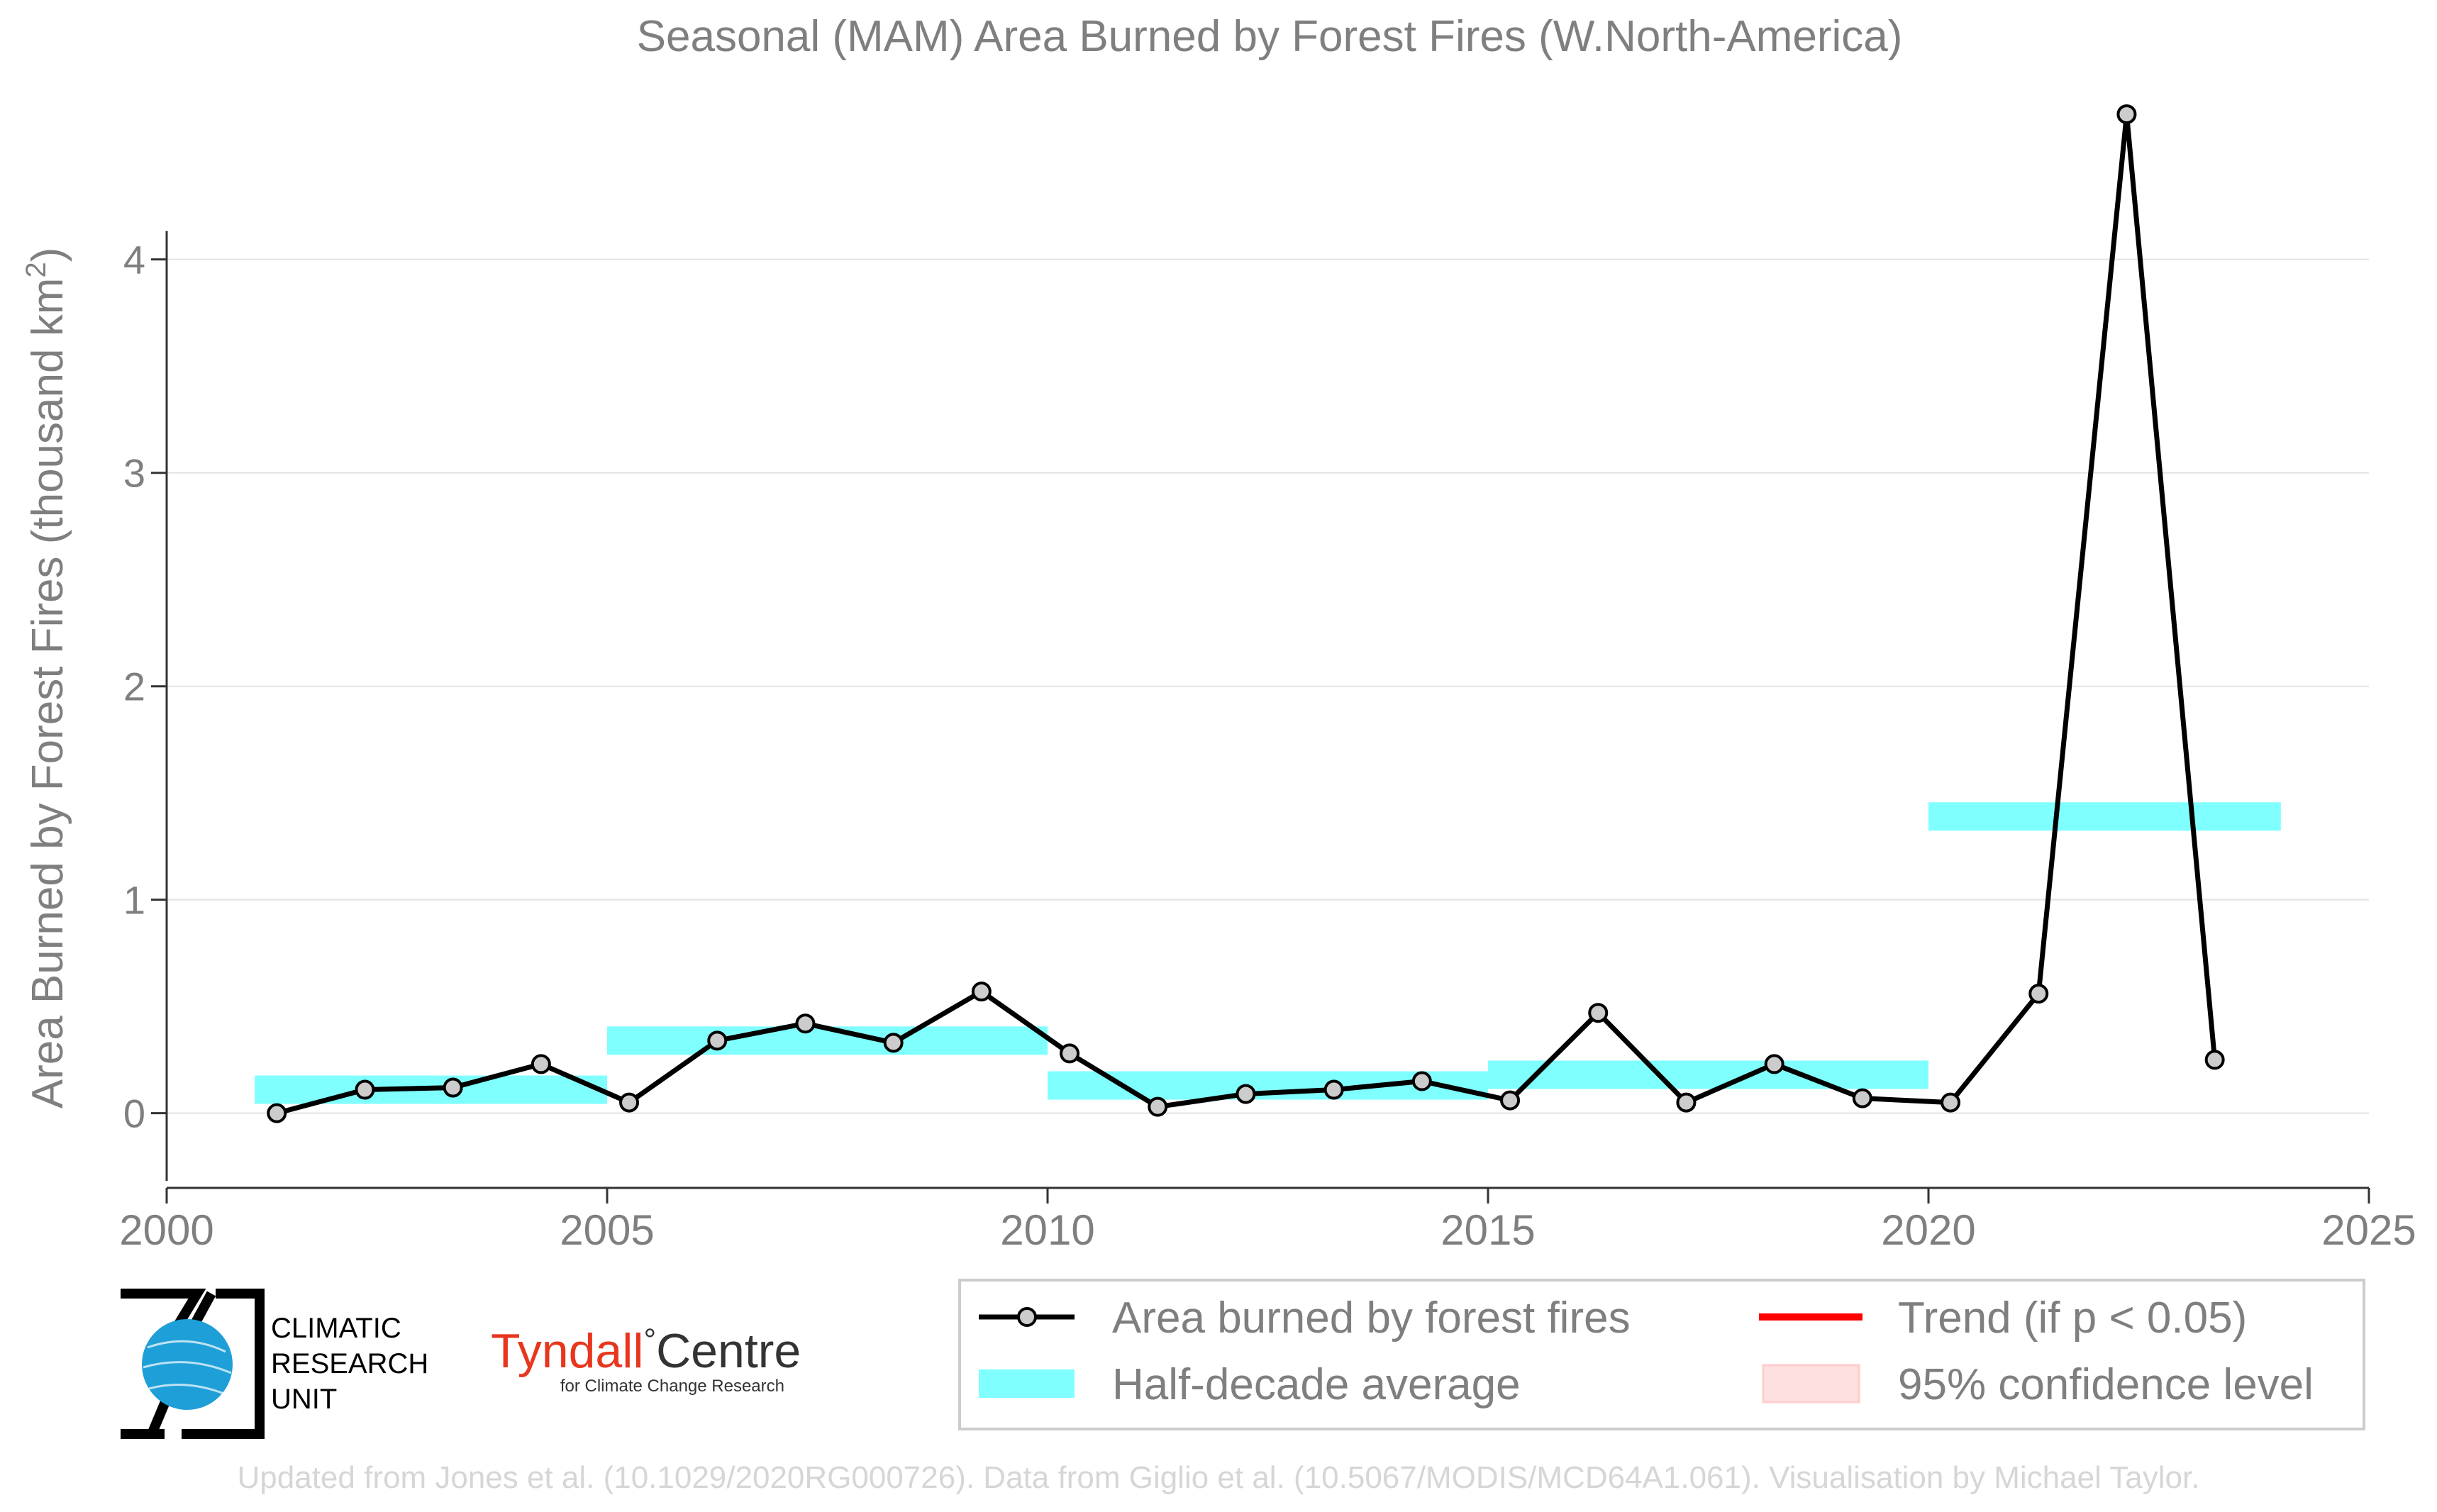 This screenshot has height=1512, width=2437. I want to click on cru-line-2: RESEARCH, so click(349, 1363).